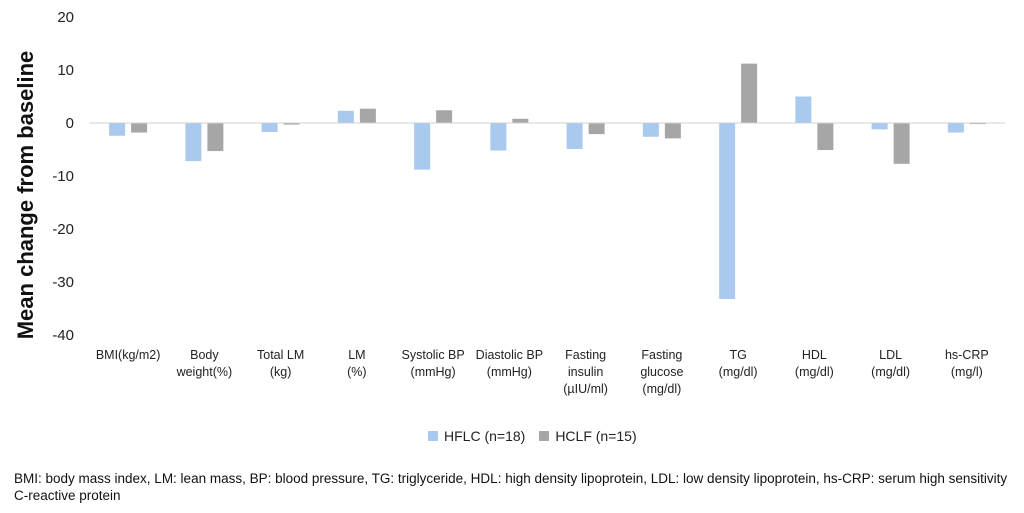  I want to click on category-label: HDL (mg/dl), so click(814, 363).